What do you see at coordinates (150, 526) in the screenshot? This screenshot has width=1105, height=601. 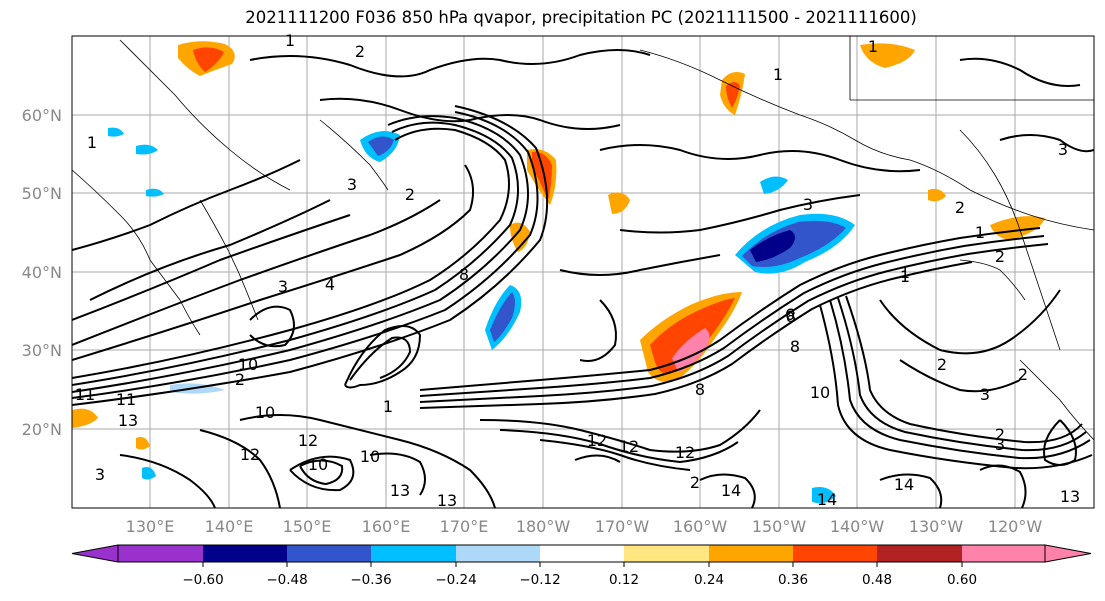 I see `lon-label: 130°E` at bounding box center [150, 526].